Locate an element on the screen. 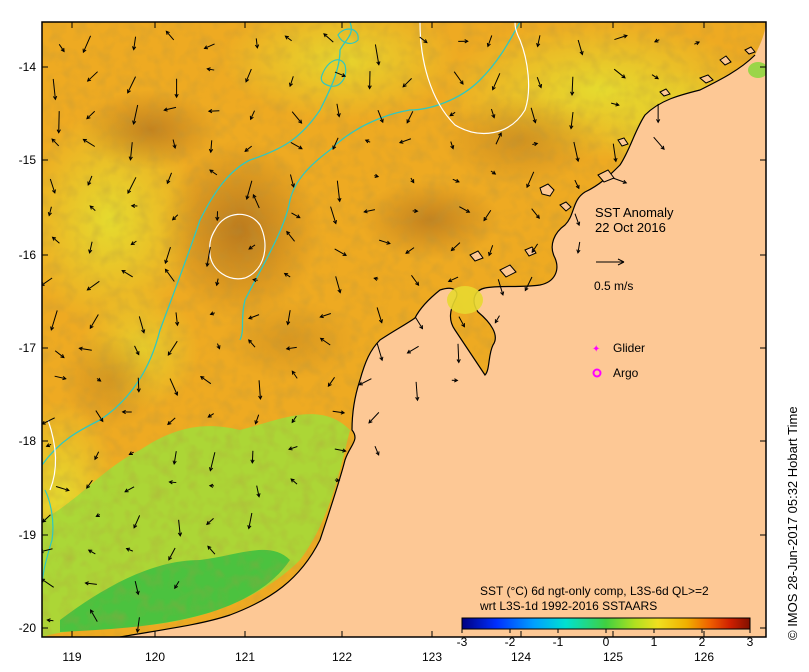 The width and height of the screenshot is (809, 672). colorbar-tick-label: 0 is located at coordinates (606, 642).